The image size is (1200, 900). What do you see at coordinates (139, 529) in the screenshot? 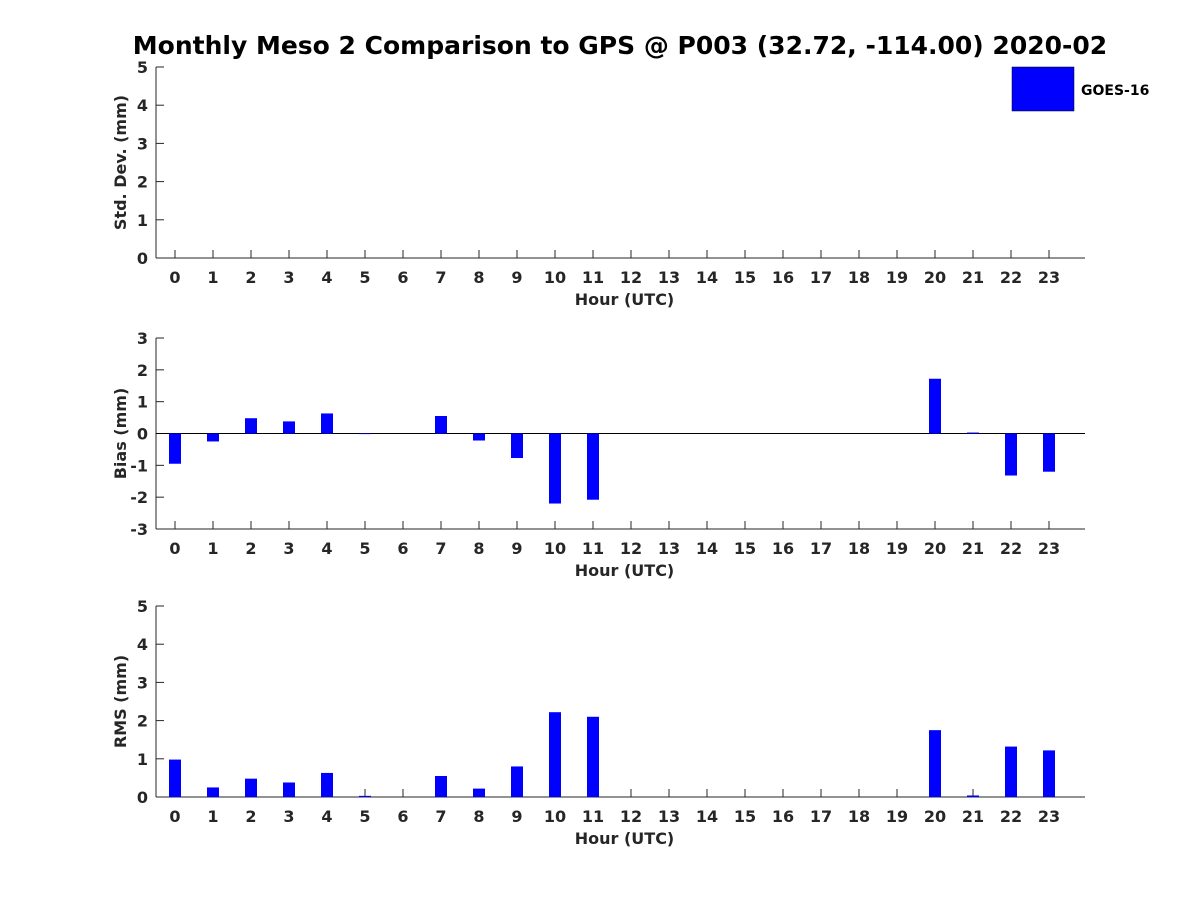
I see `y-tick-label: -3` at bounding box center [139, 529].